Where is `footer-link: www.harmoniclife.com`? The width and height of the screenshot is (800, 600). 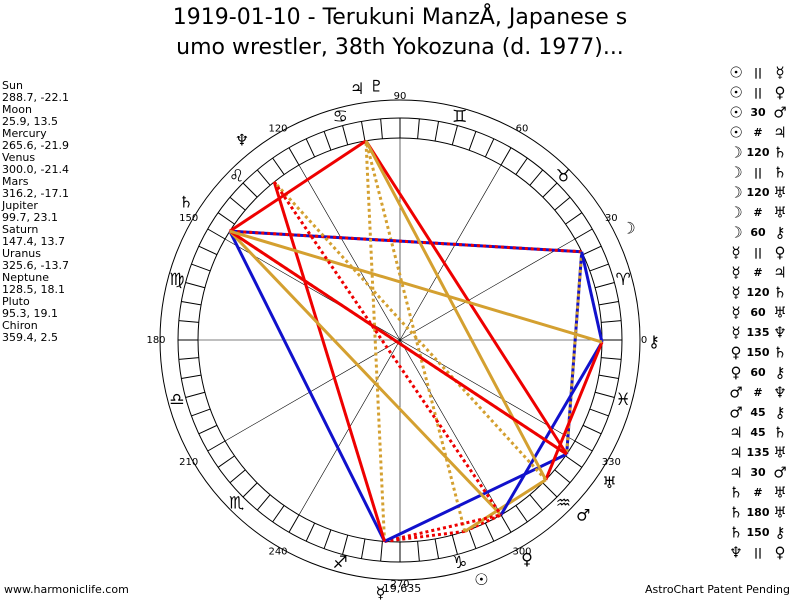
footer-link: www.harmoniclife.com is located at coordinates (66, 589).